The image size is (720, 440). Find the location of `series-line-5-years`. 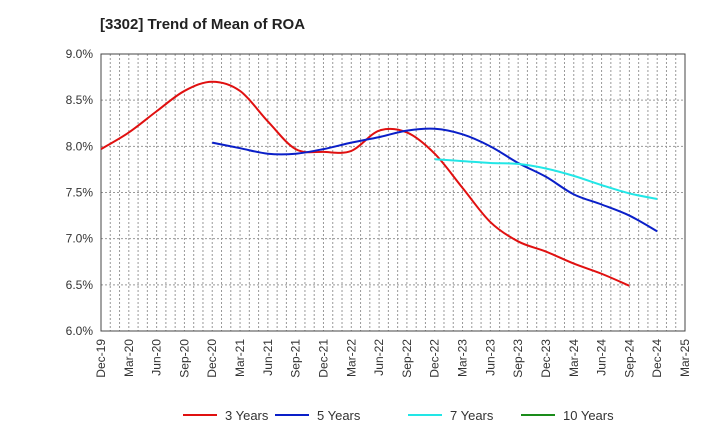

series-line-5-years is located at coordinates (435, 180).